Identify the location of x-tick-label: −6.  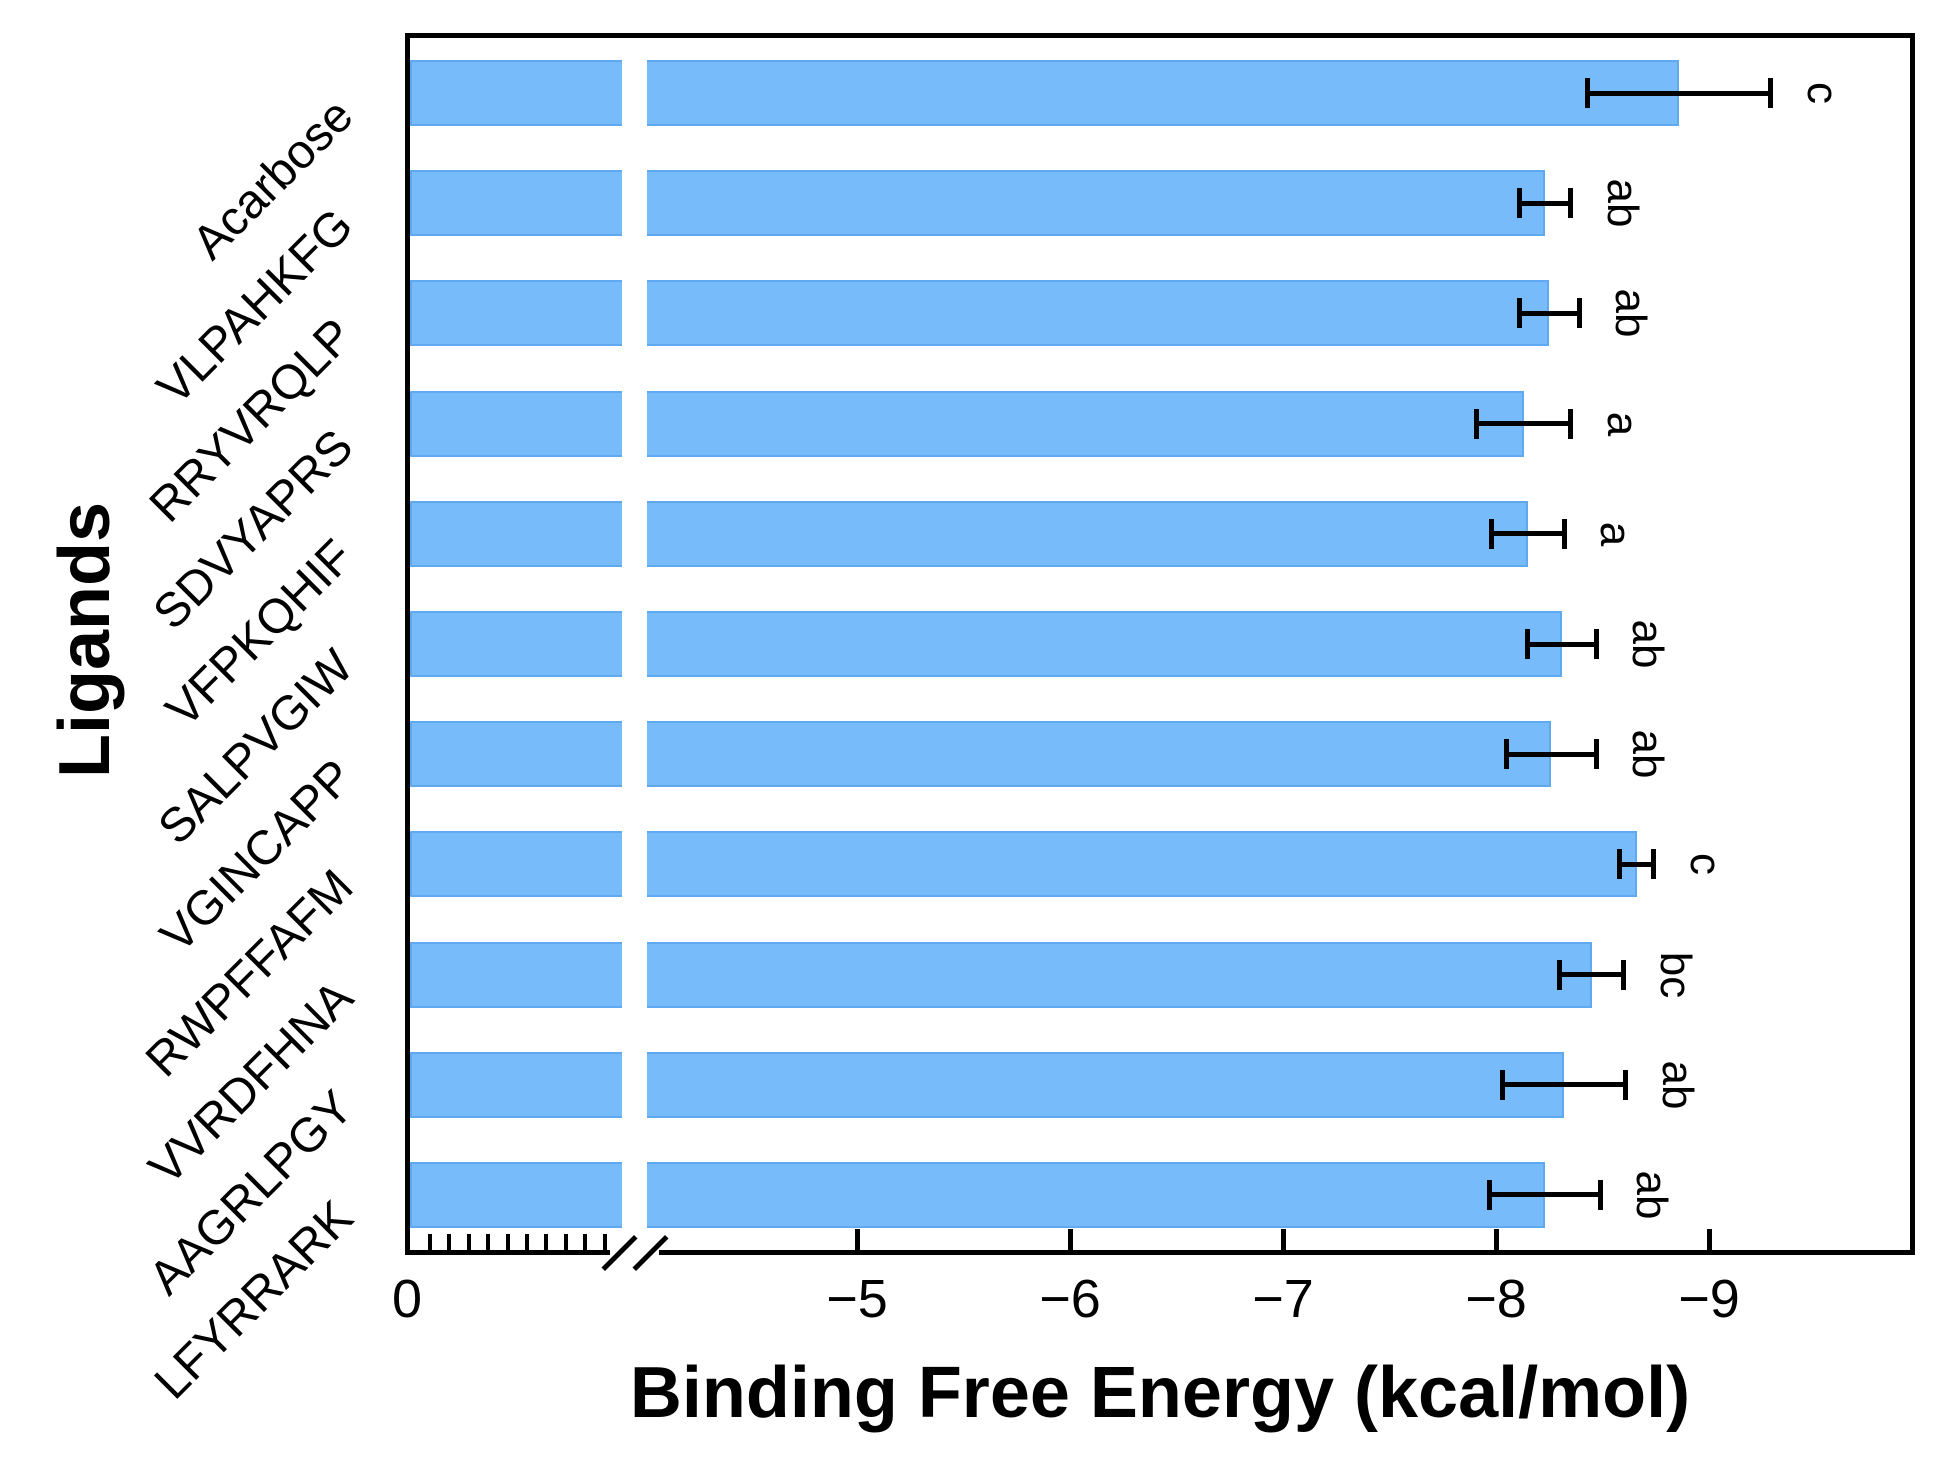
(1070, 1299).